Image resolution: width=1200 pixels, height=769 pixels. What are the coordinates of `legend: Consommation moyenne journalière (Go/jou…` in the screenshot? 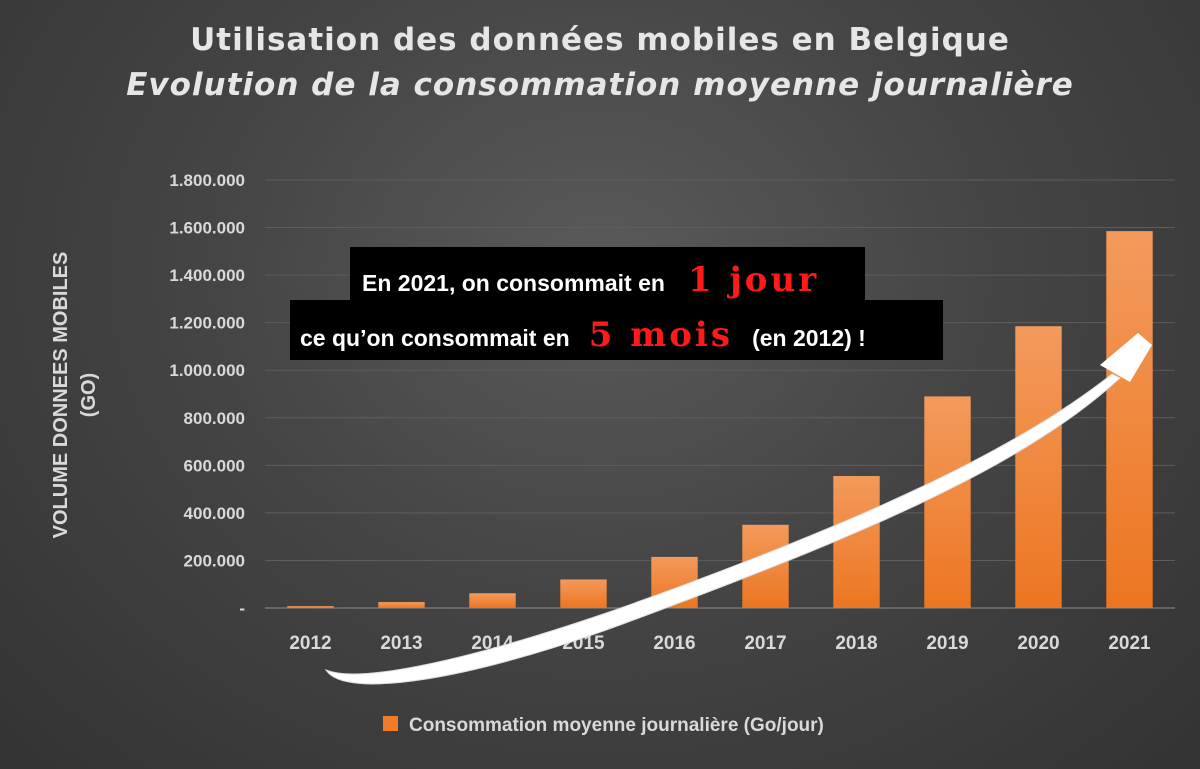 It's located at (603, 725).